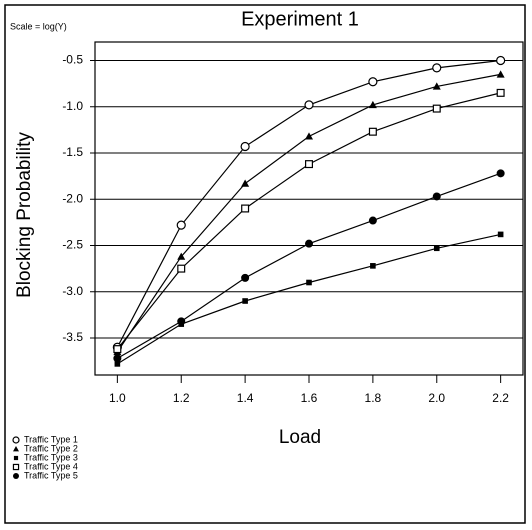  I want to click on legend-label: Traffic Type 2, so click(51, 448).